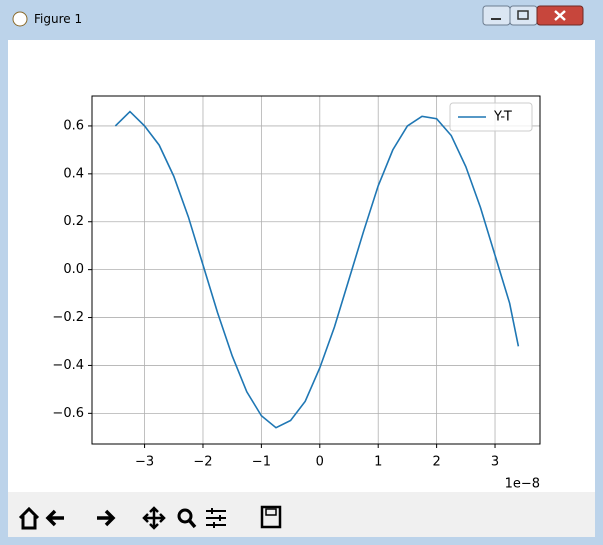  Describe the element at coordinates (271, 517) in the screenshot. I see `save-button` at that location.